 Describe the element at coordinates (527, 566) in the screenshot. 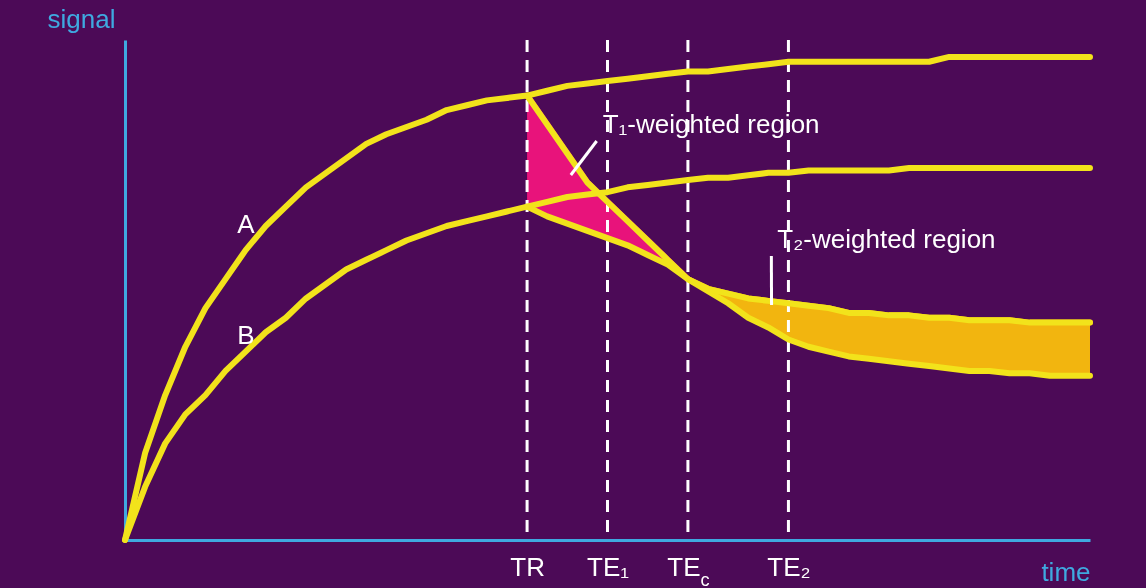

I see `x-tick-label: TR` at that location.